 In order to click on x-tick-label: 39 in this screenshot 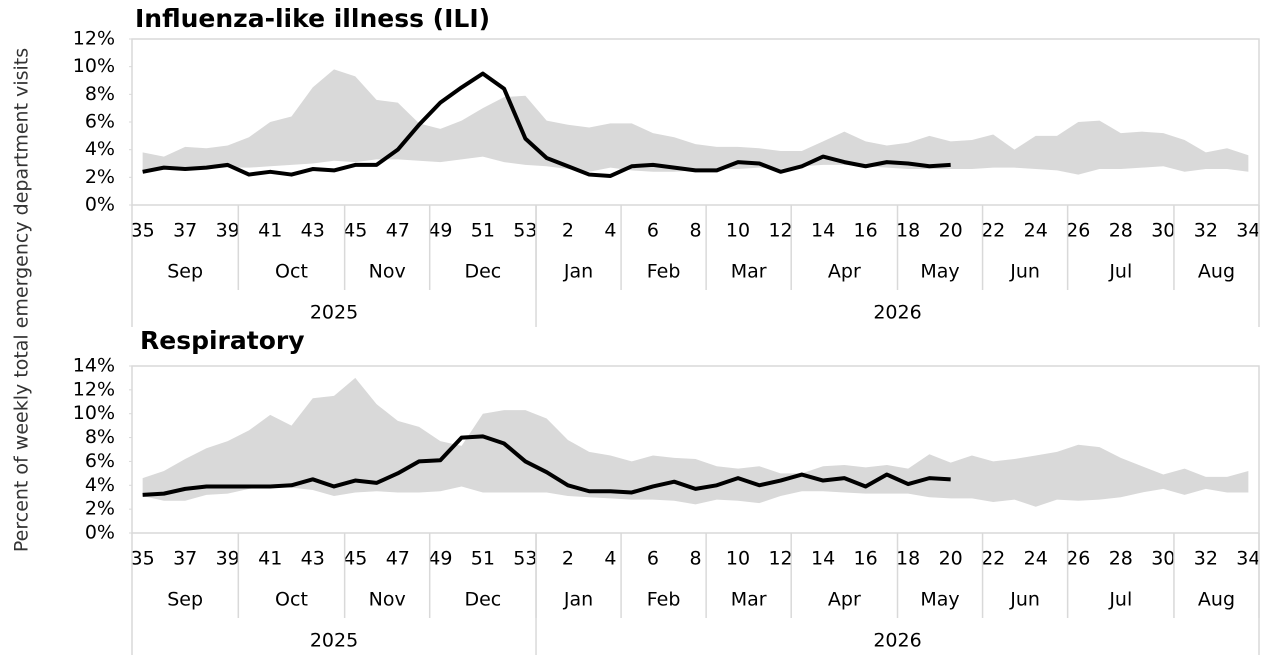, I will do `click(228, 231)`.